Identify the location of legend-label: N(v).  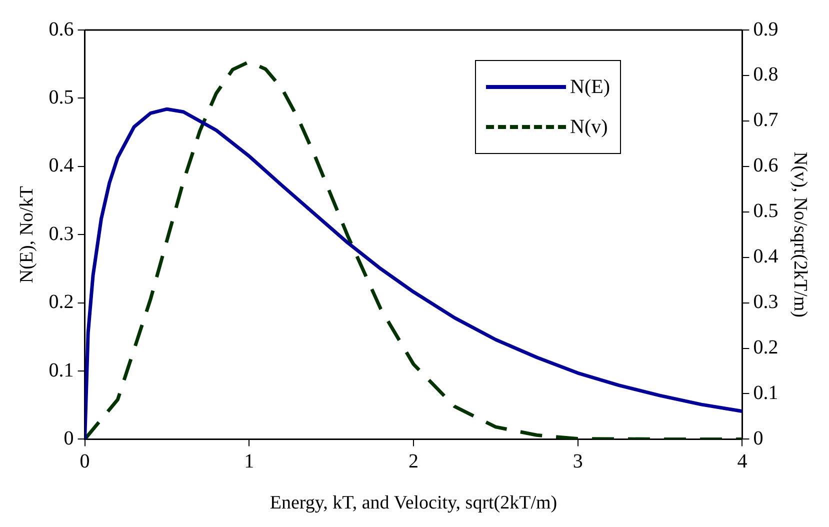
(589, 127).